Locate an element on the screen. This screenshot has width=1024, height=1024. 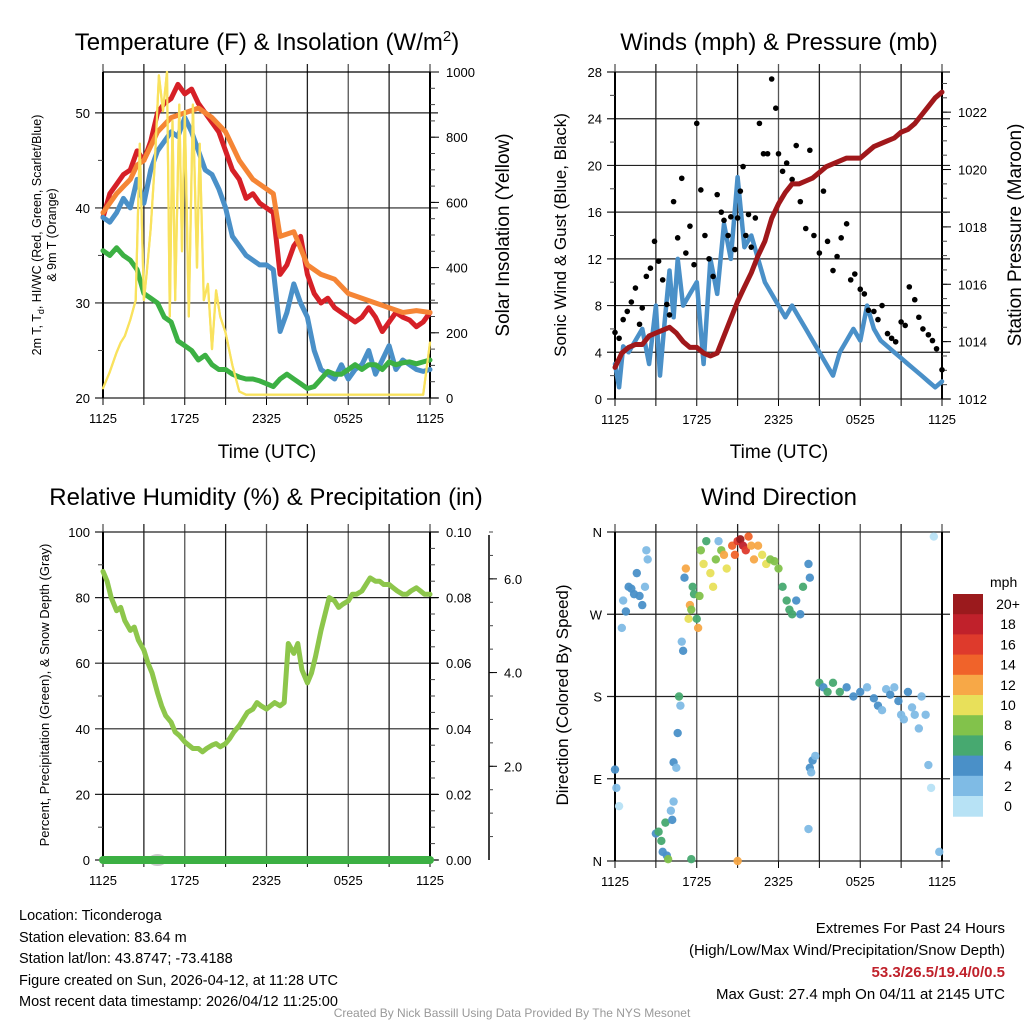
y-tick-label: N is located at coordinates (597, 532).